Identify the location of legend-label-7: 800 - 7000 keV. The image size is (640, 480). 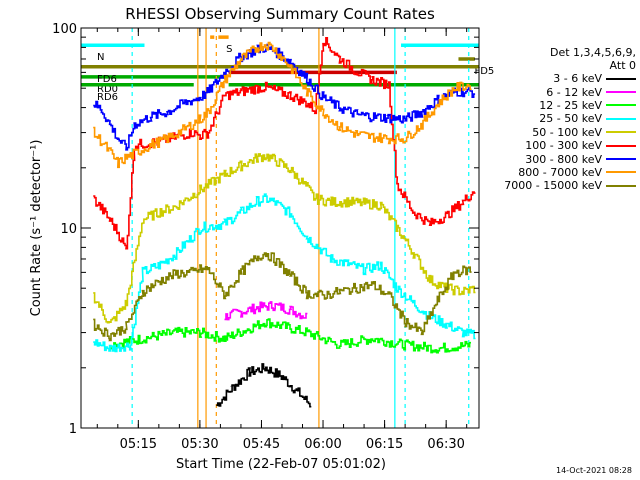
(560, 172).